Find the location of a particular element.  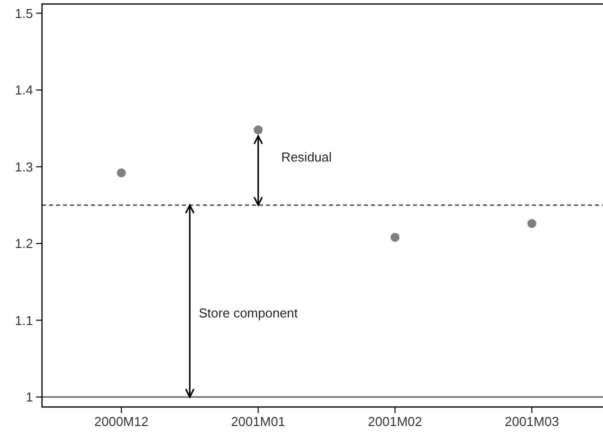

y-tick-label: 1.2 is located at coordinates (23, 244).